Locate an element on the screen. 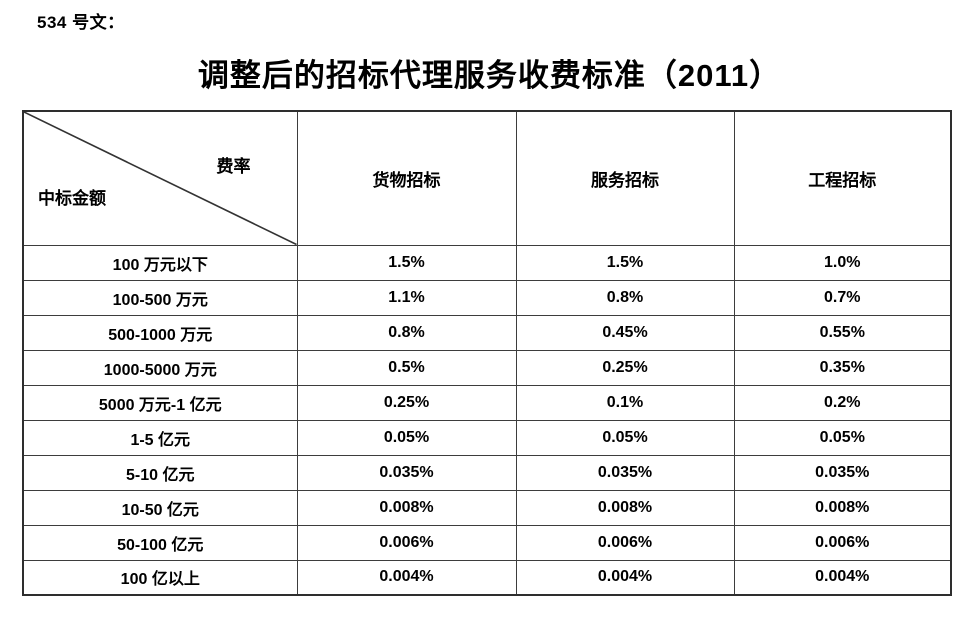 The image size is (979, 629). row-label: 50-100 亿元 is located at coordinates (160, 542).